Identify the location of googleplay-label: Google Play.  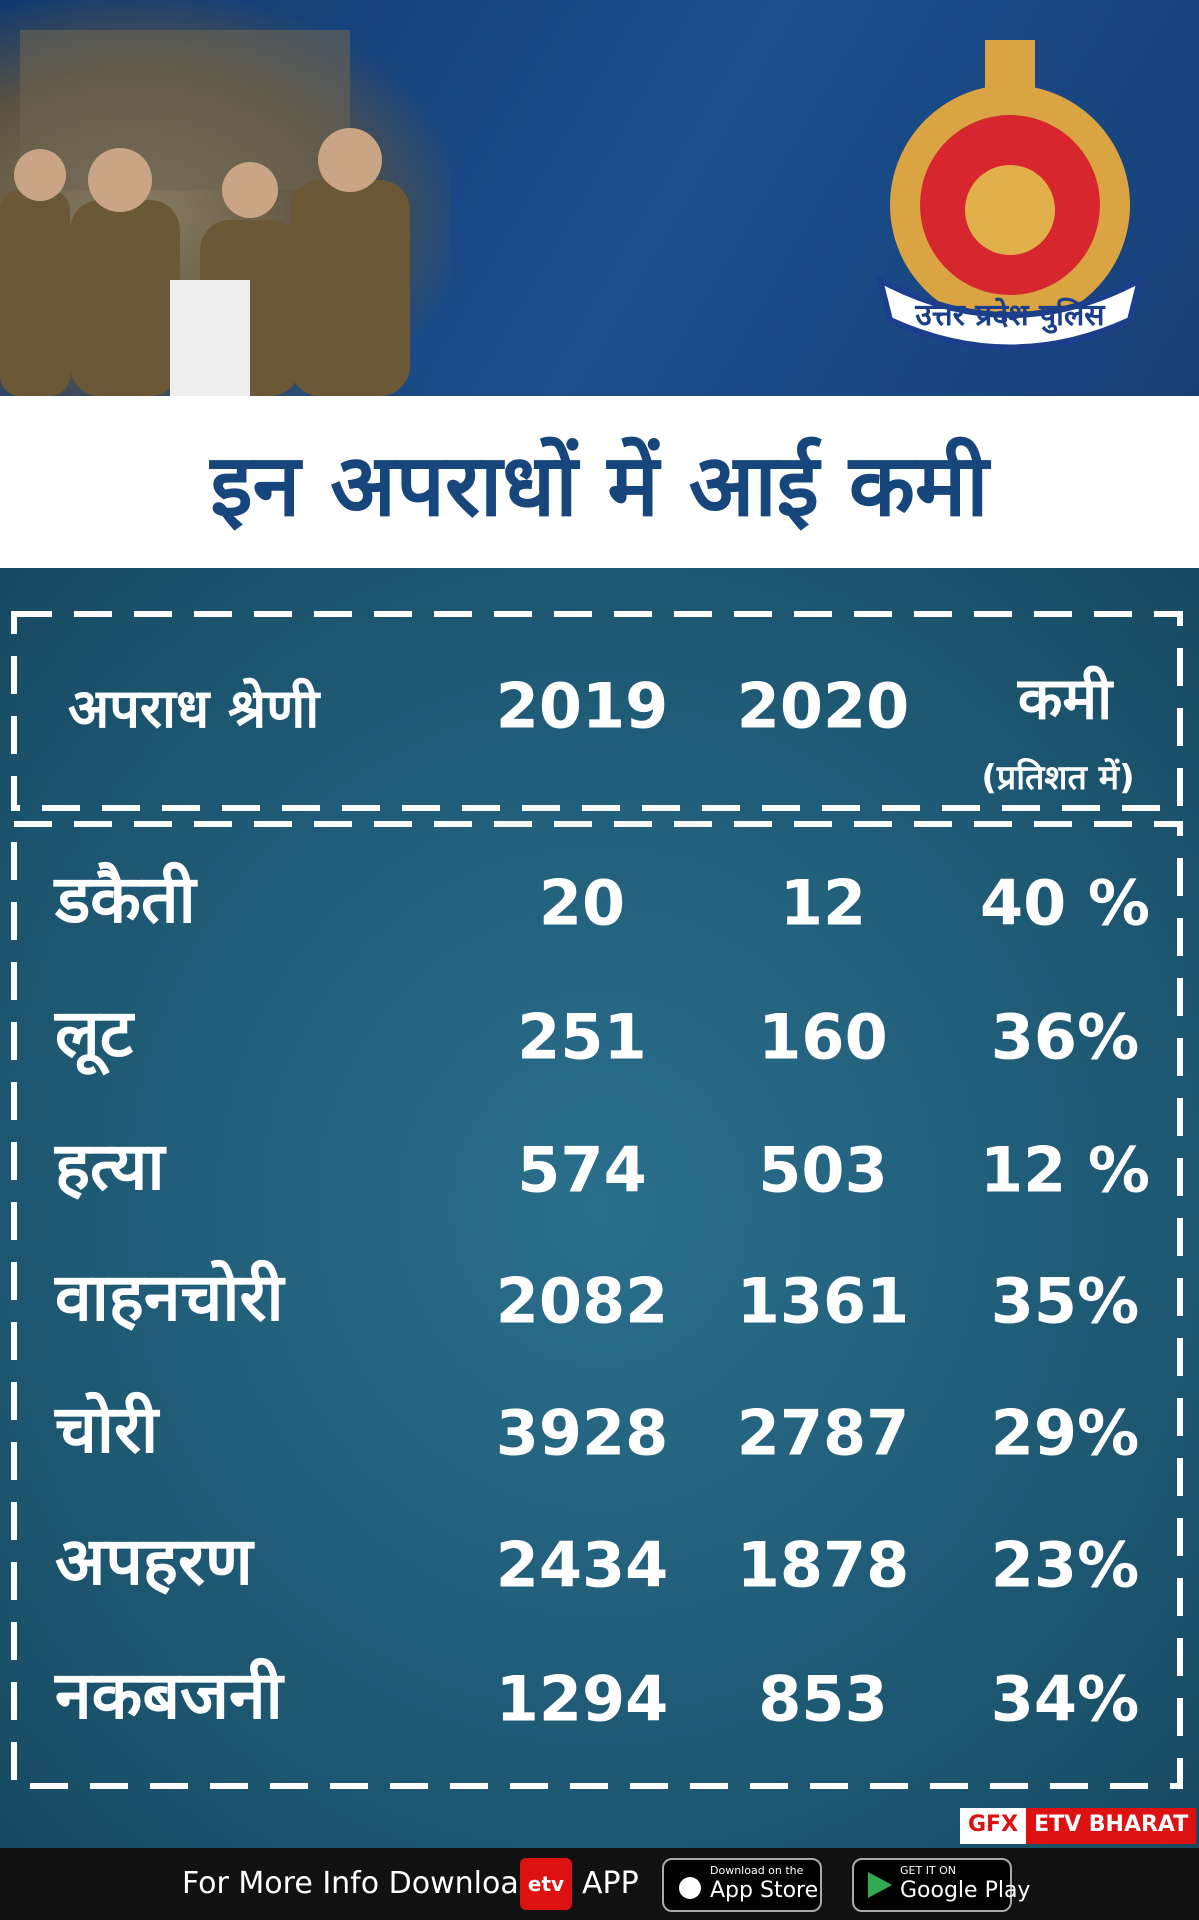
(965, 1890).